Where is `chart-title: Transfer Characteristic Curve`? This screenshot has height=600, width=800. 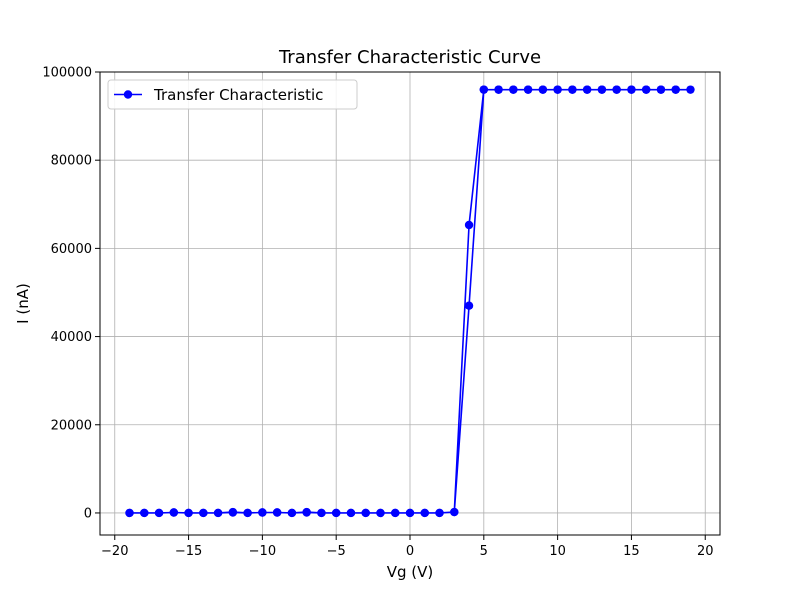
chart-title: Transfer Characteristic Curve is located at coordinates (409, 57).